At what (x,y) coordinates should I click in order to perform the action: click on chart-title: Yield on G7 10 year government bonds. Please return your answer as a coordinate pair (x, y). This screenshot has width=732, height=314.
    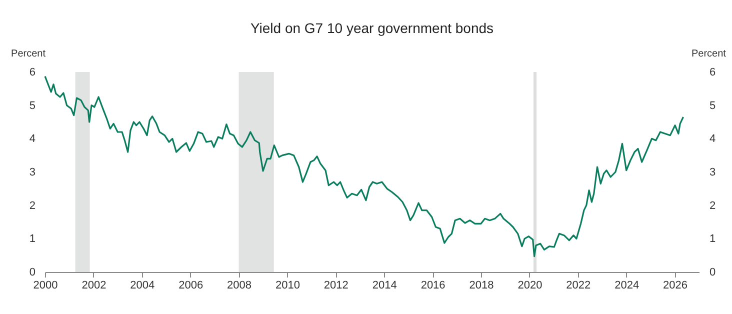
    Looking at the image, I should click on (372, 28).